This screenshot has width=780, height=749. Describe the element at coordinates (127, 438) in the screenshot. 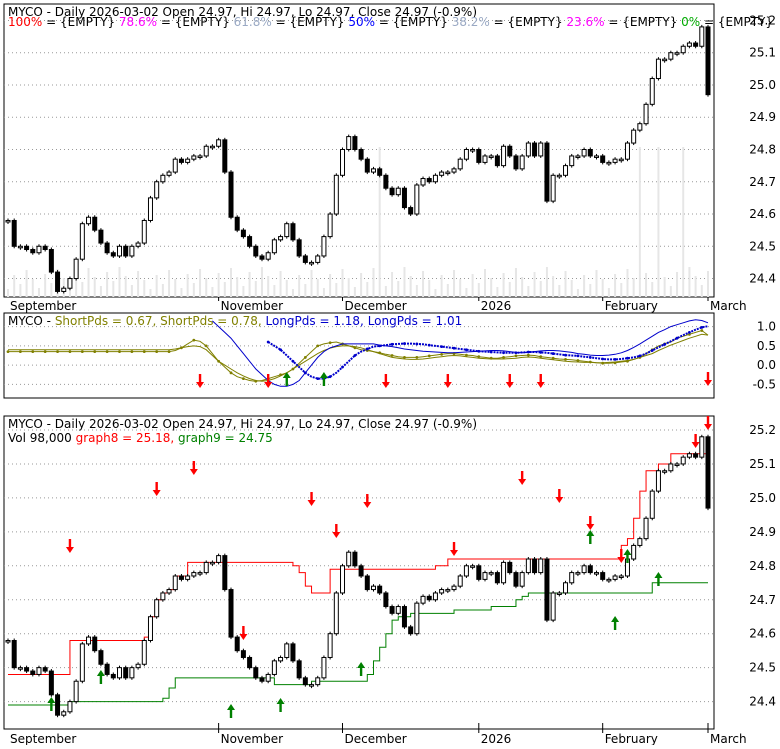

I see `legend-span: graph8 = 25.18,` at that location.